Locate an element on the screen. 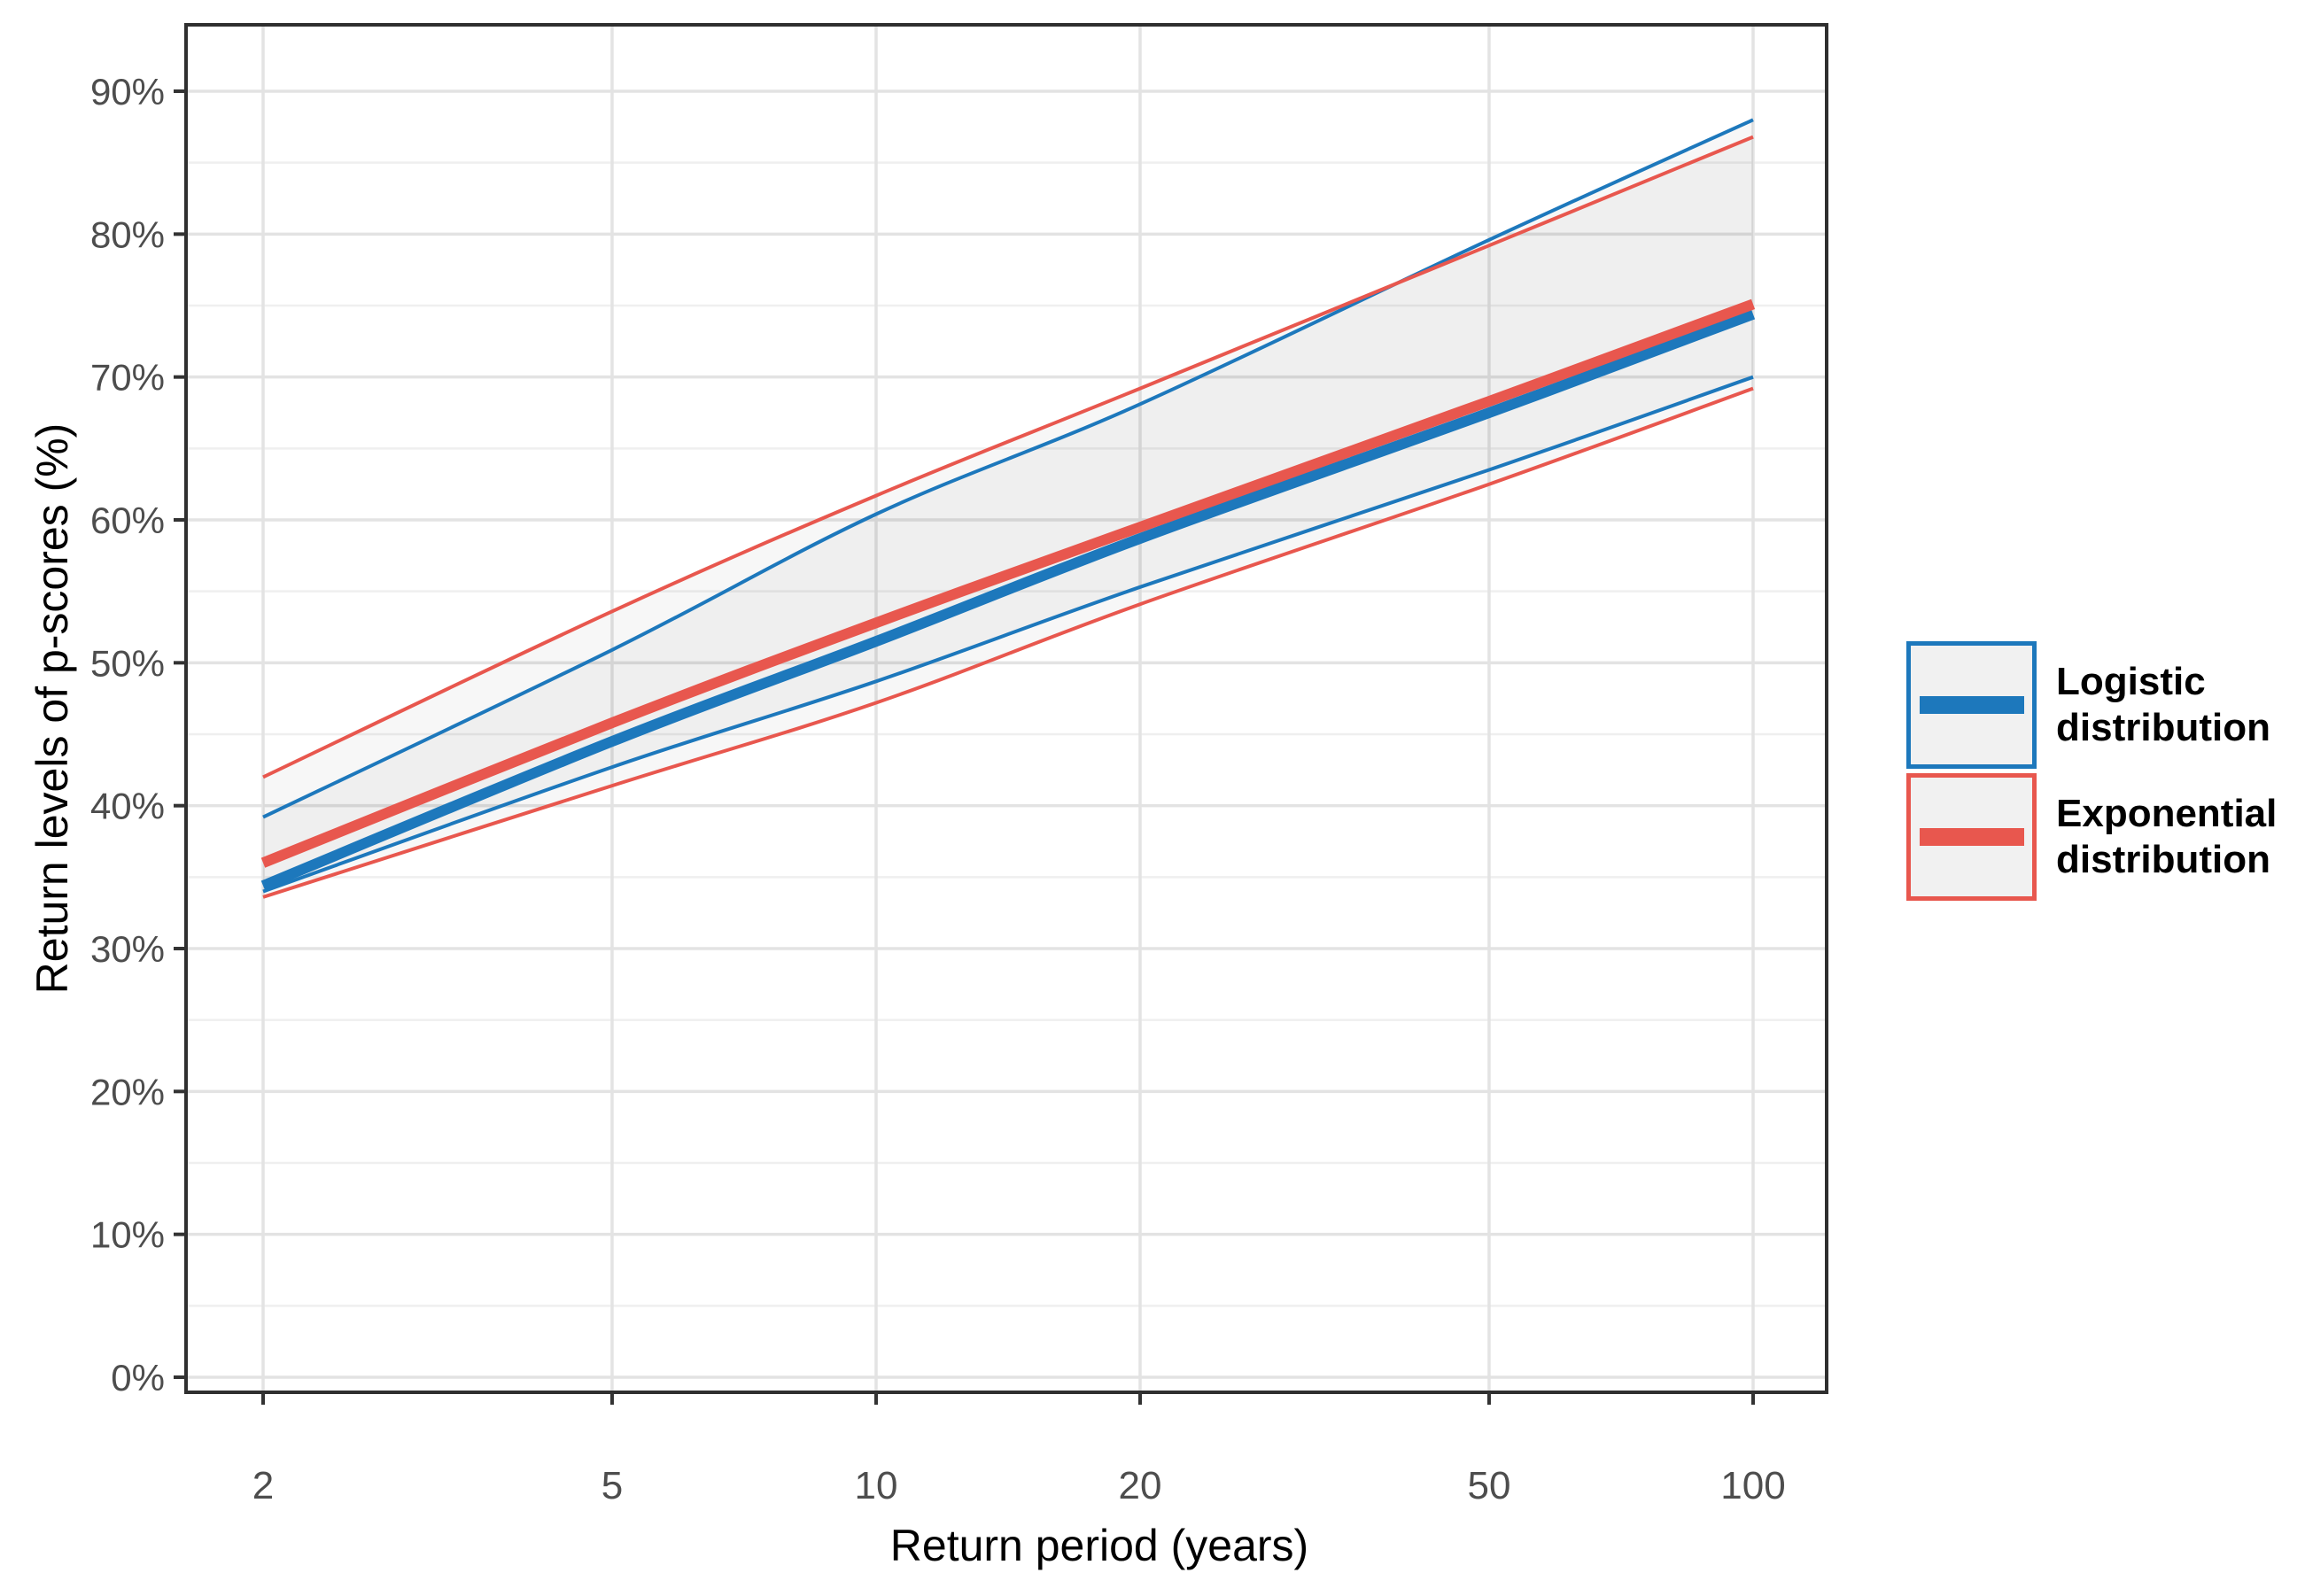  x-tick-label: 50 is located at coordinates (1488, 1485).